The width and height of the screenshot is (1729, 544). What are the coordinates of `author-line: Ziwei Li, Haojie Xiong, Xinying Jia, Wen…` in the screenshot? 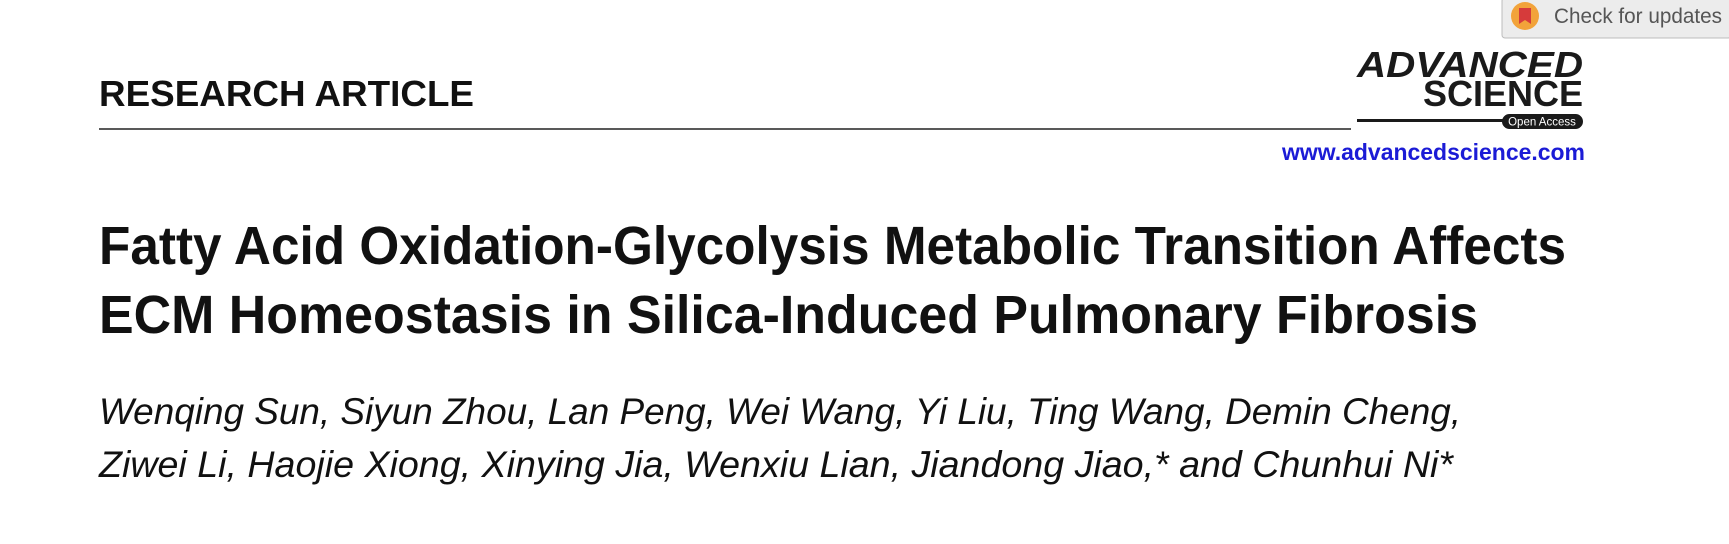 It's located at (776, 464).